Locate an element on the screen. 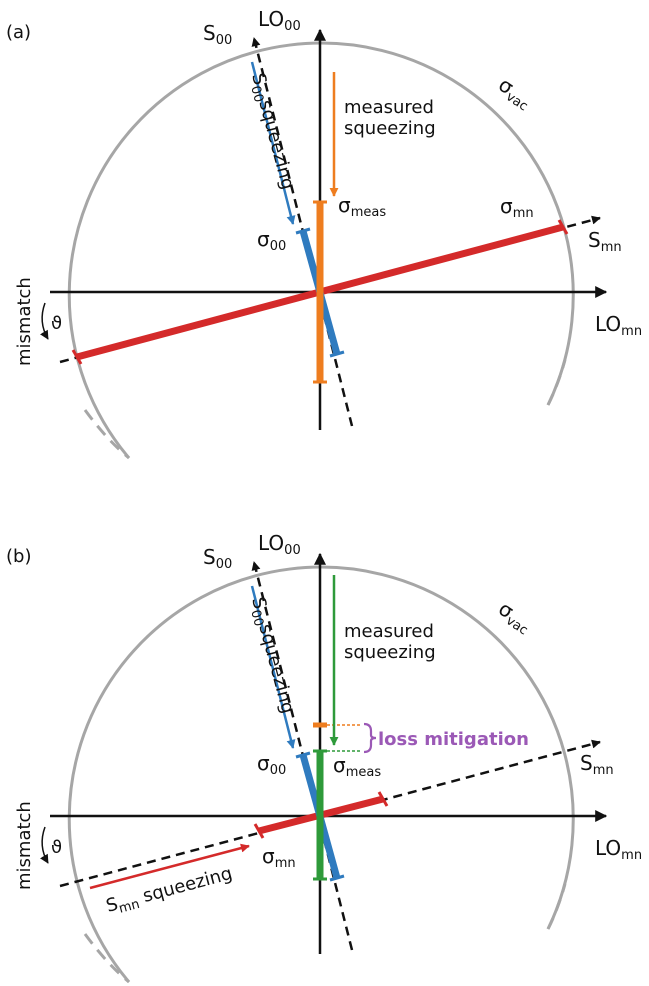 The height and width of the screenshot is (986, 649). s00-tick-top-b is located at coordinates (303, 755).